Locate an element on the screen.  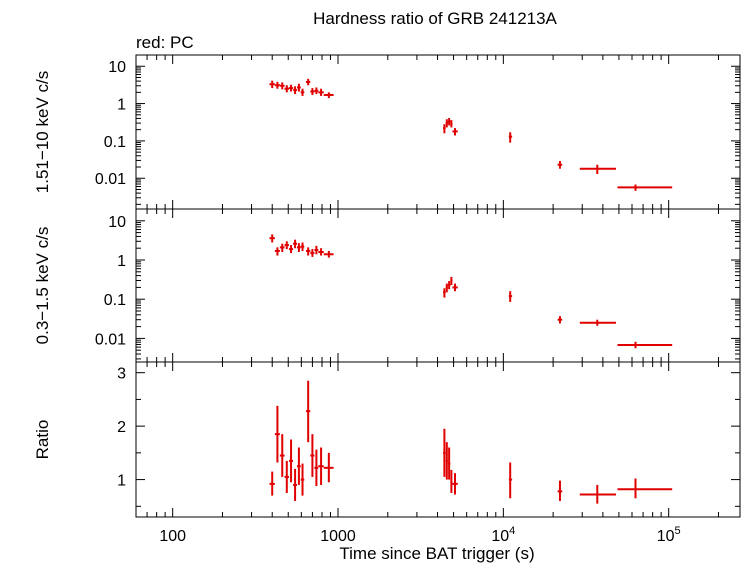
chart-subtitle: red: PC is located at coordinates (165, 42).